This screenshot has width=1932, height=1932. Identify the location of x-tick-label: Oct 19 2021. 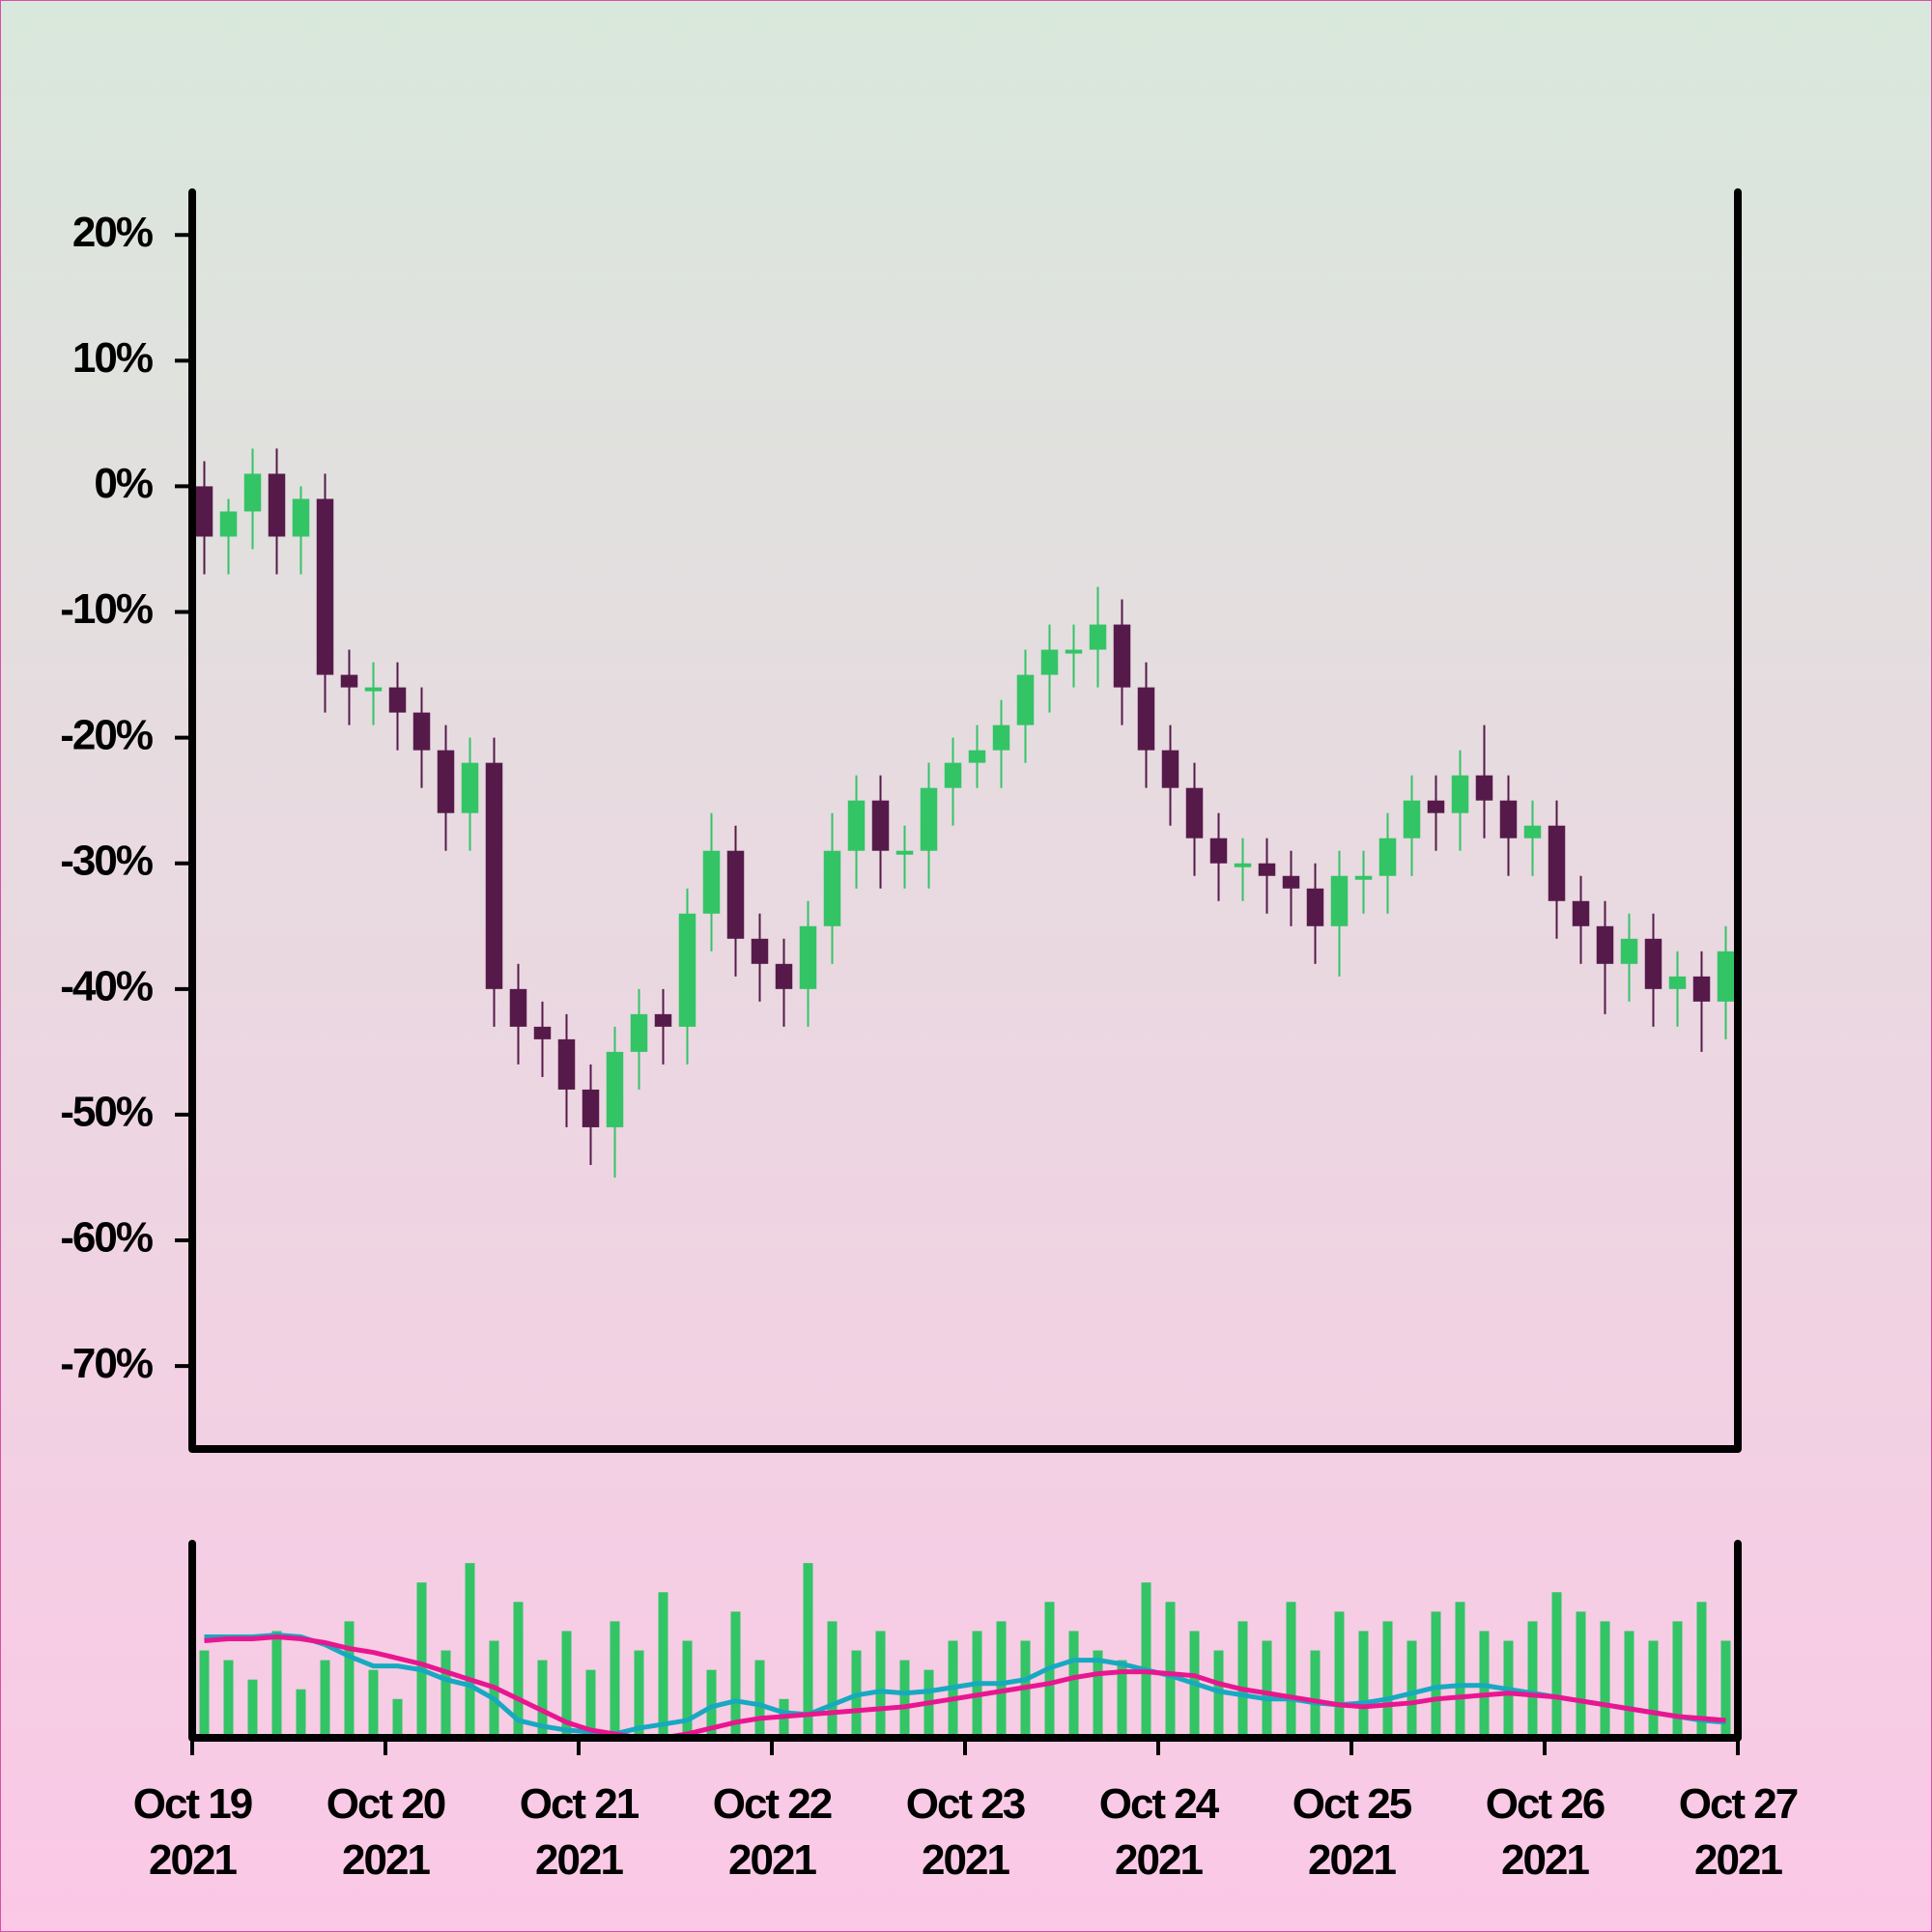
(193, 1832).